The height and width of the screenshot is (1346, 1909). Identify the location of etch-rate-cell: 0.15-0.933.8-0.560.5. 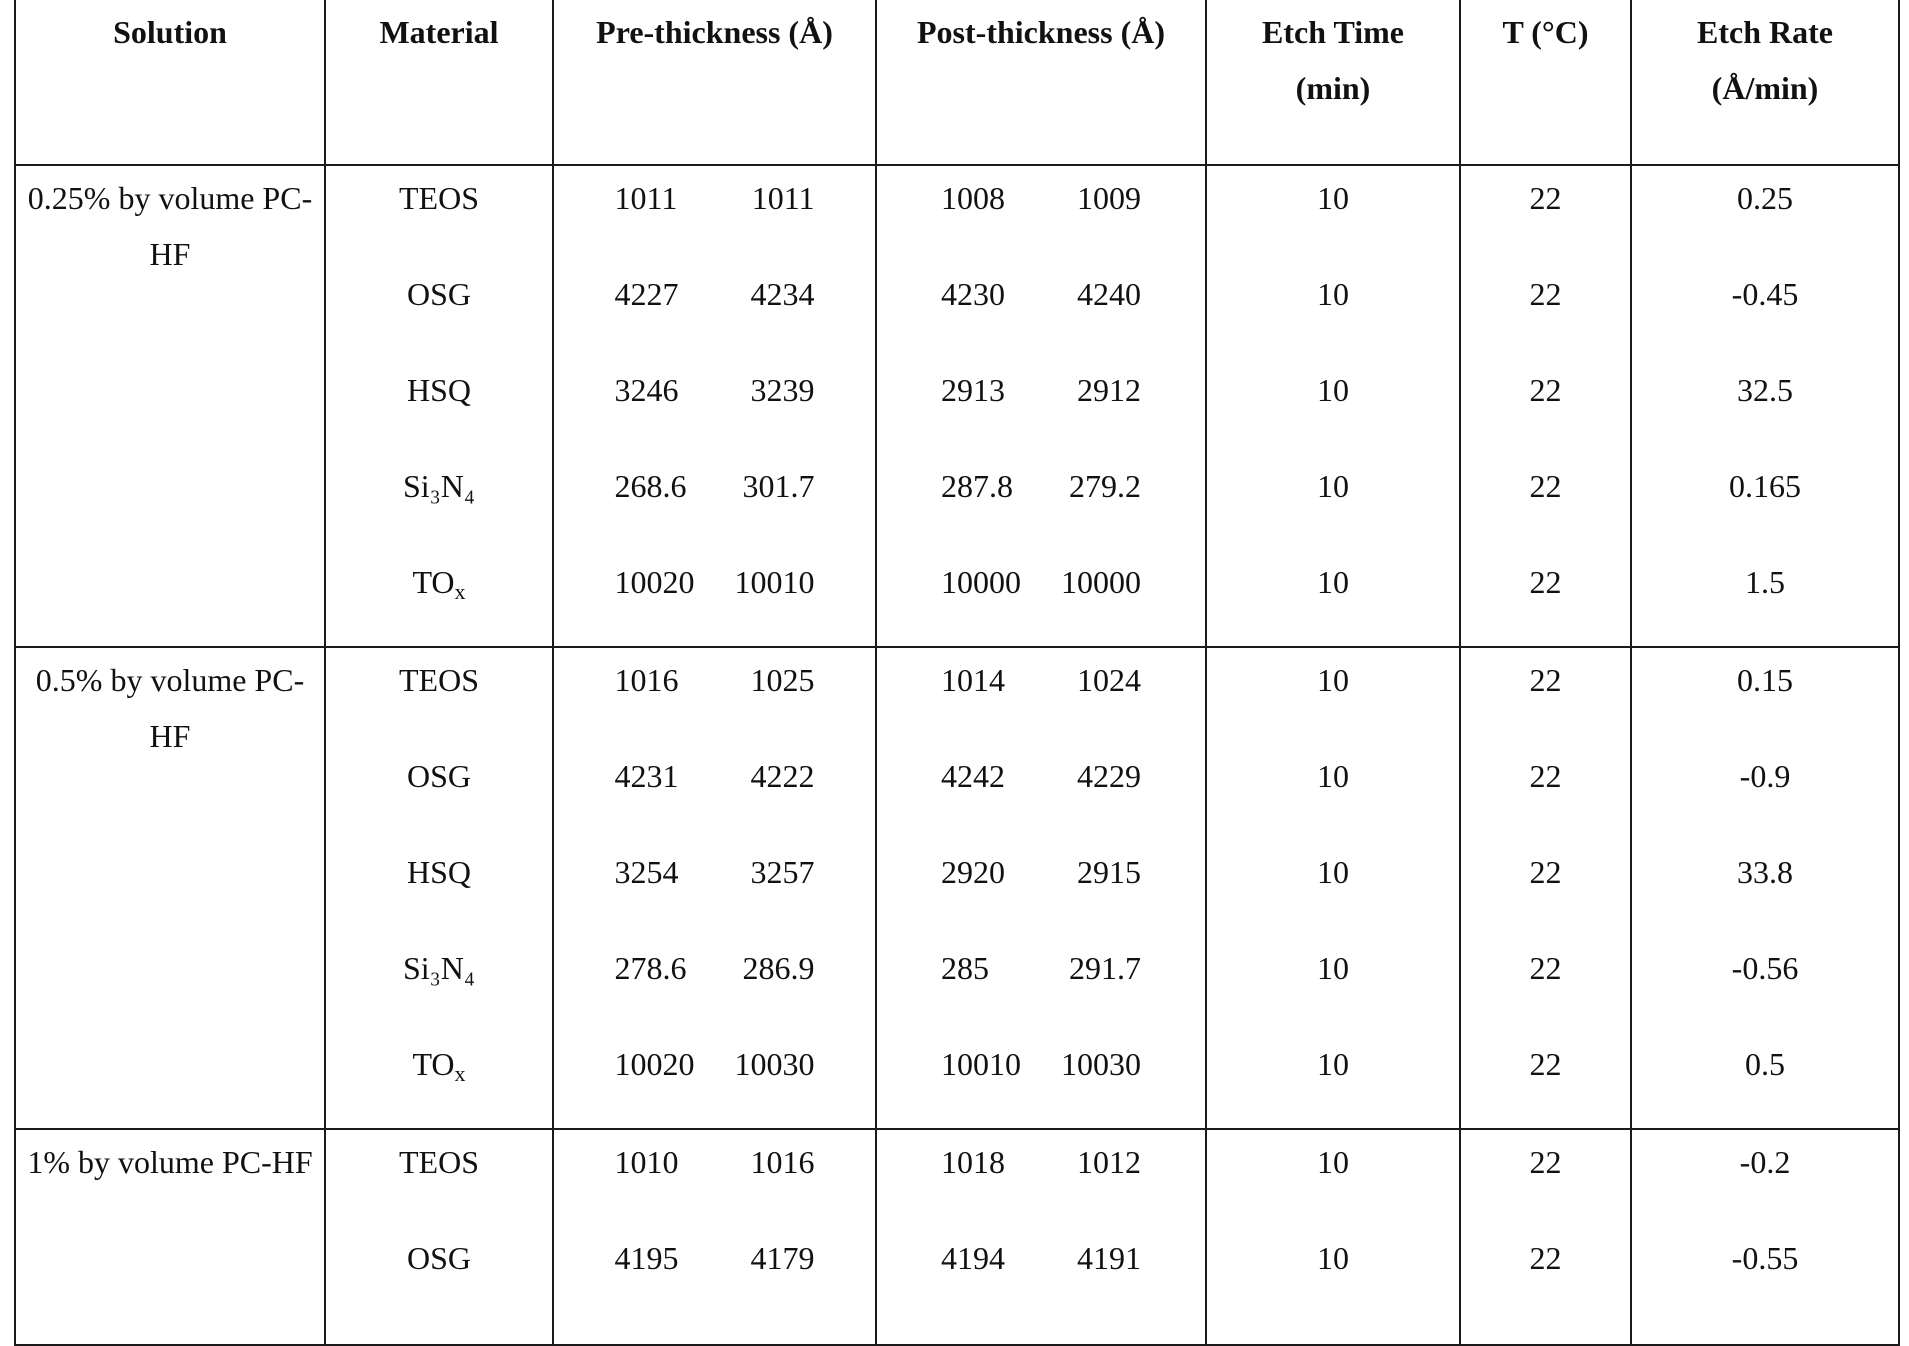
(1765, 888).